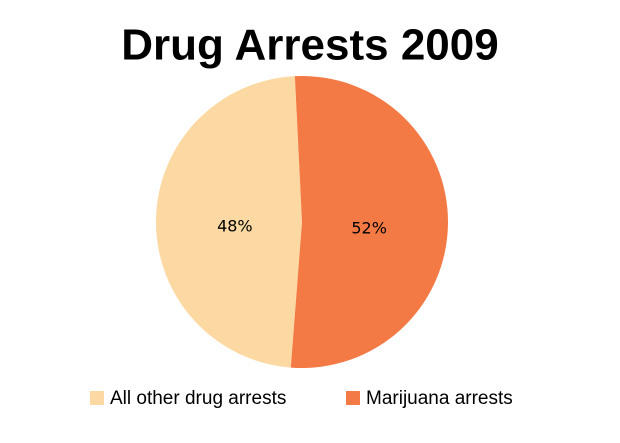  Describe the element at coordinates (235, 226) in the screenshot. I see `data-label: 48%` at that location.